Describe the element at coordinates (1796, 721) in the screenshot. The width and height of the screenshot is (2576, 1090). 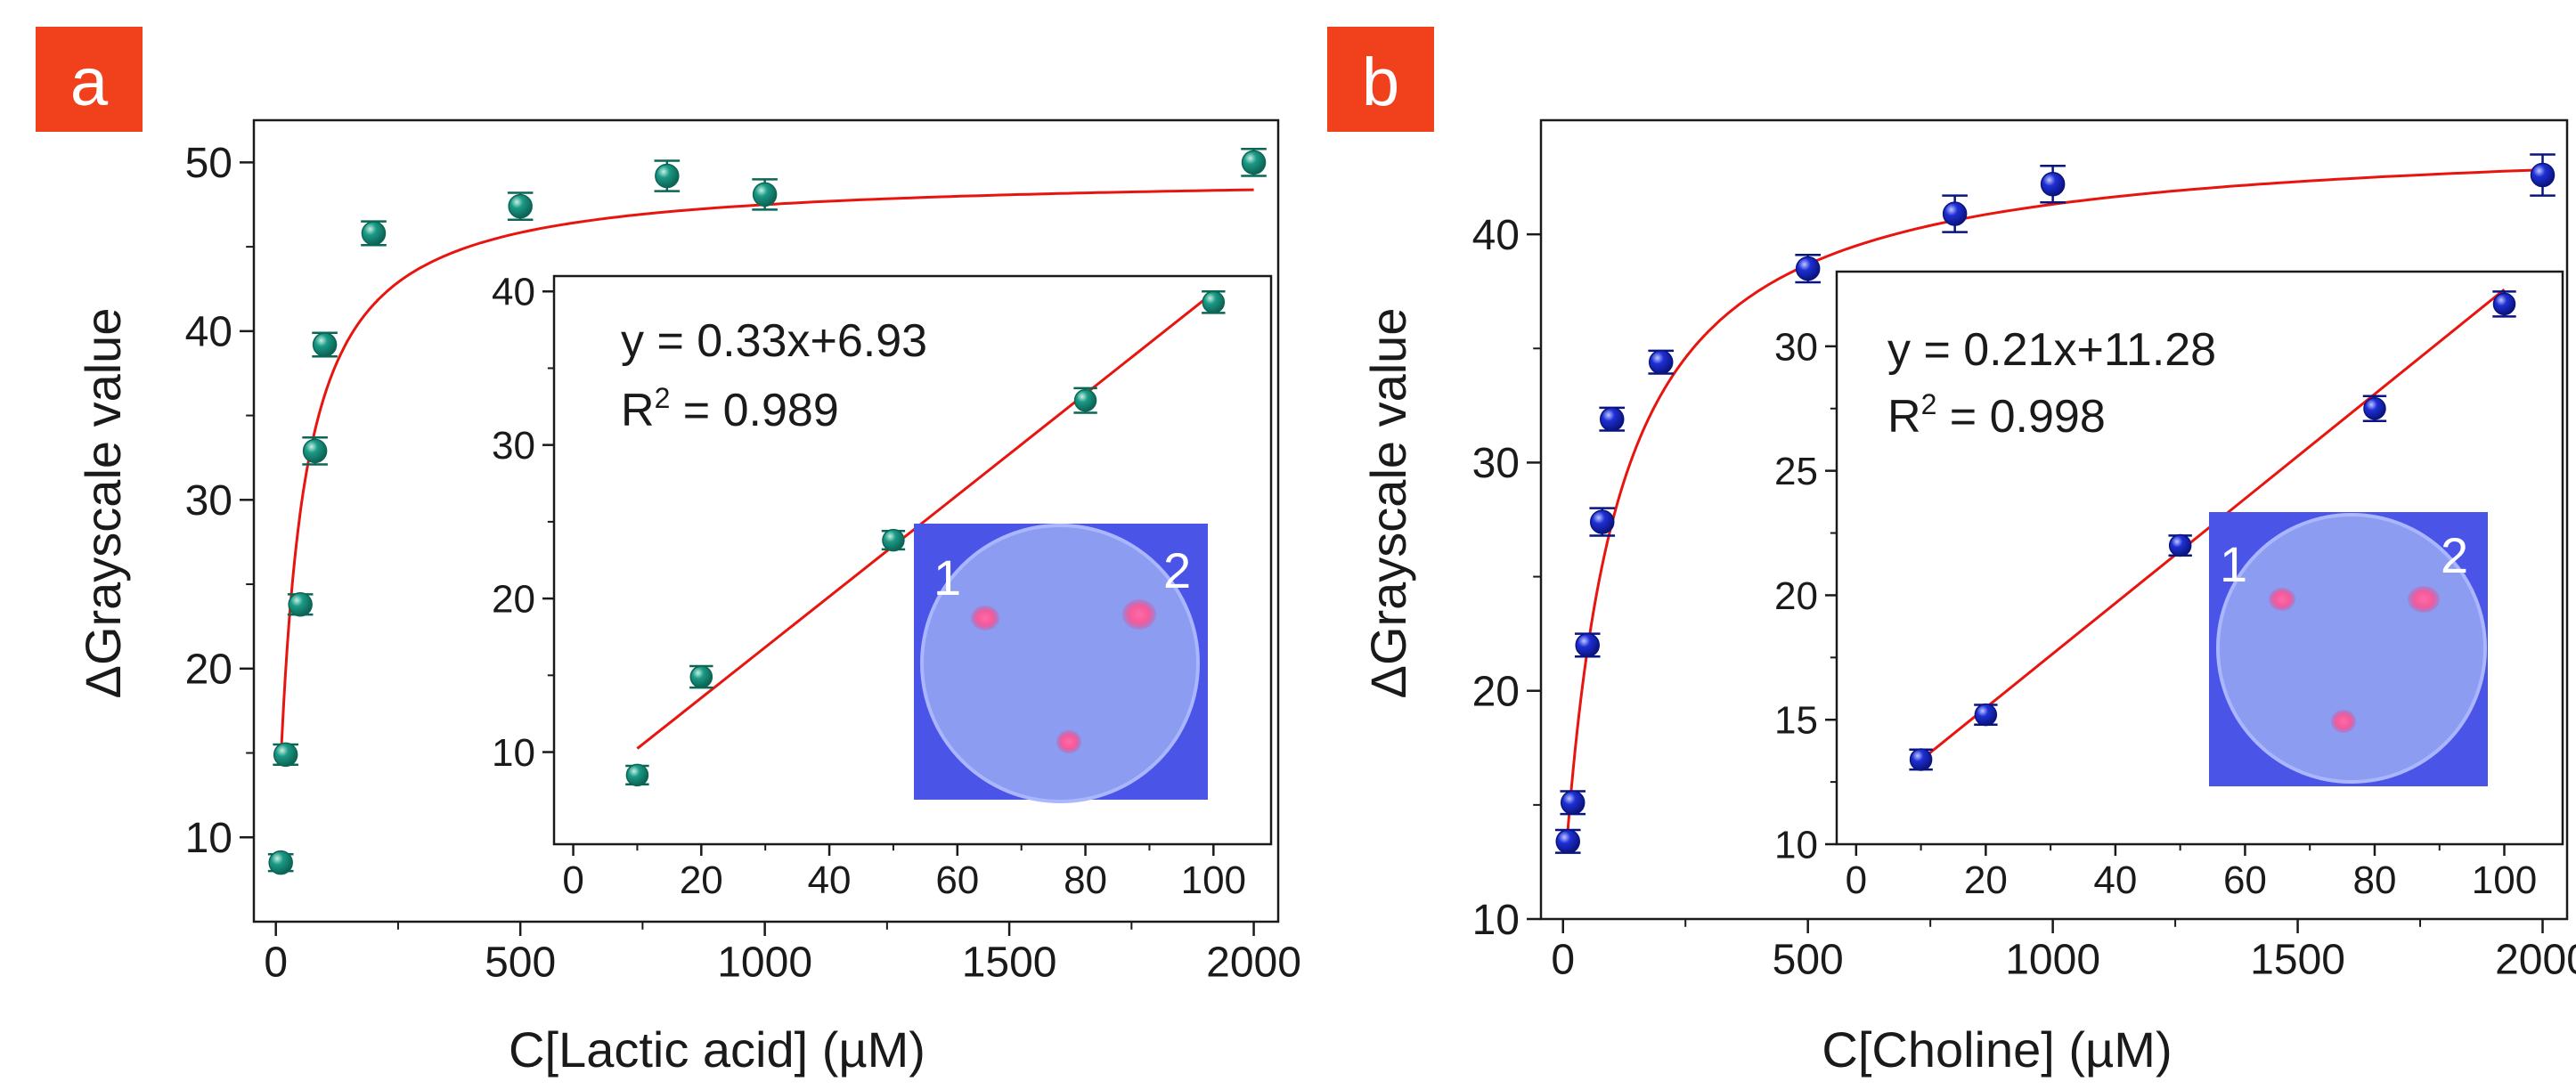
I see `y-tick-label: 15` at that location.